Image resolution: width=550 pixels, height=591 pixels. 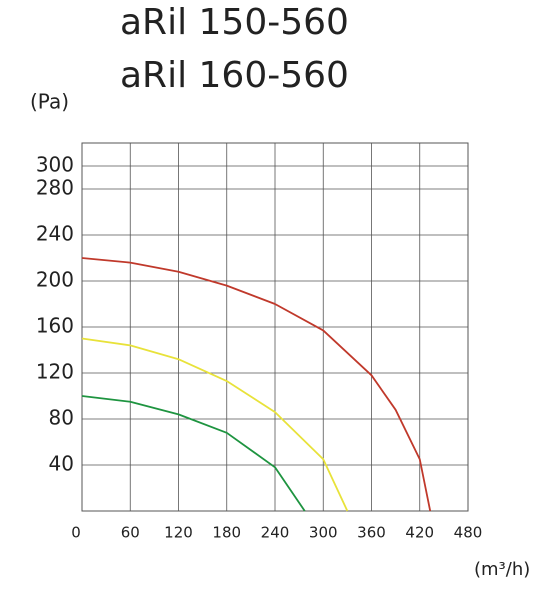 What do you see at coordinates (371, 533) in the screenshot?
I see `x-tick-label: 360` at bounding box center [371, 533].